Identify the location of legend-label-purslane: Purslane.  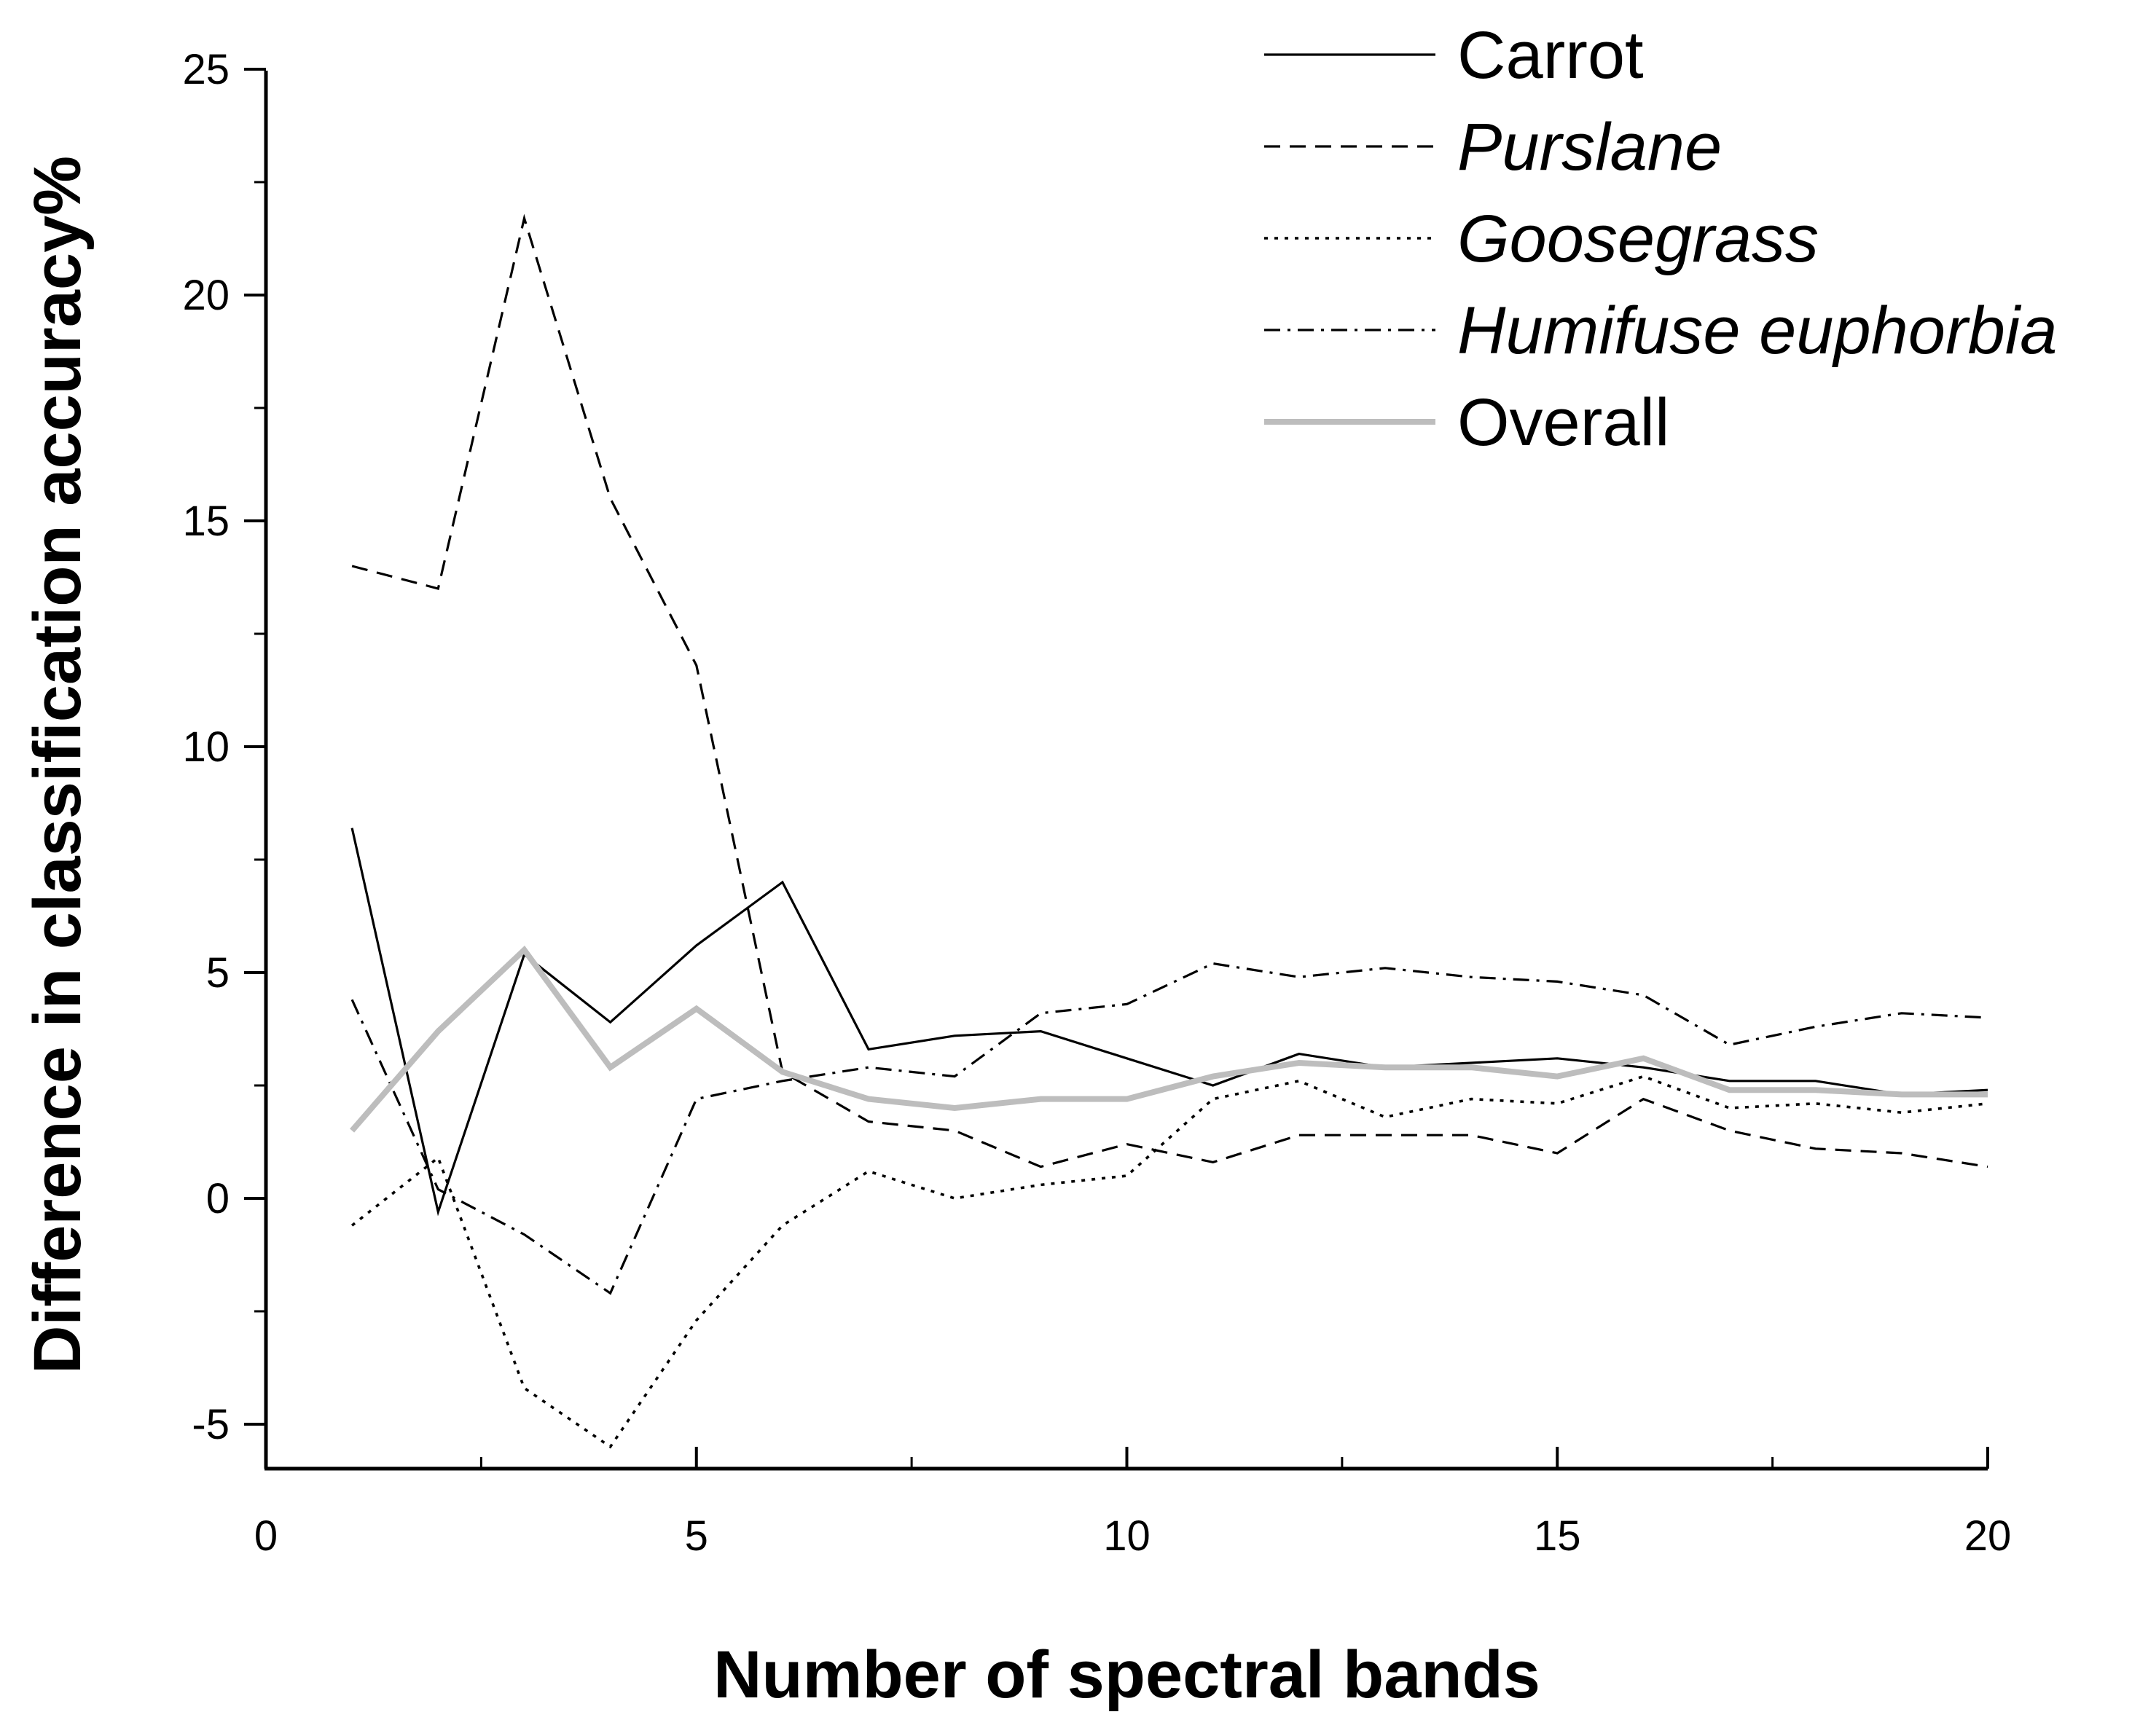
(1589, 147).